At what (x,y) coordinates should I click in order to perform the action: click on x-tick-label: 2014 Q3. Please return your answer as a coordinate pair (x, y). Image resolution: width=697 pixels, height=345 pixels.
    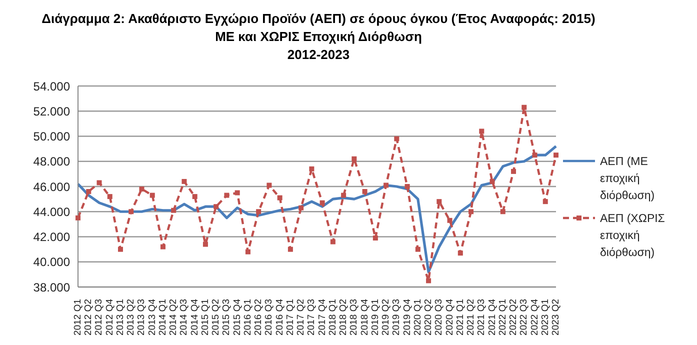
    Looking at the image, I should click on (184, 317).